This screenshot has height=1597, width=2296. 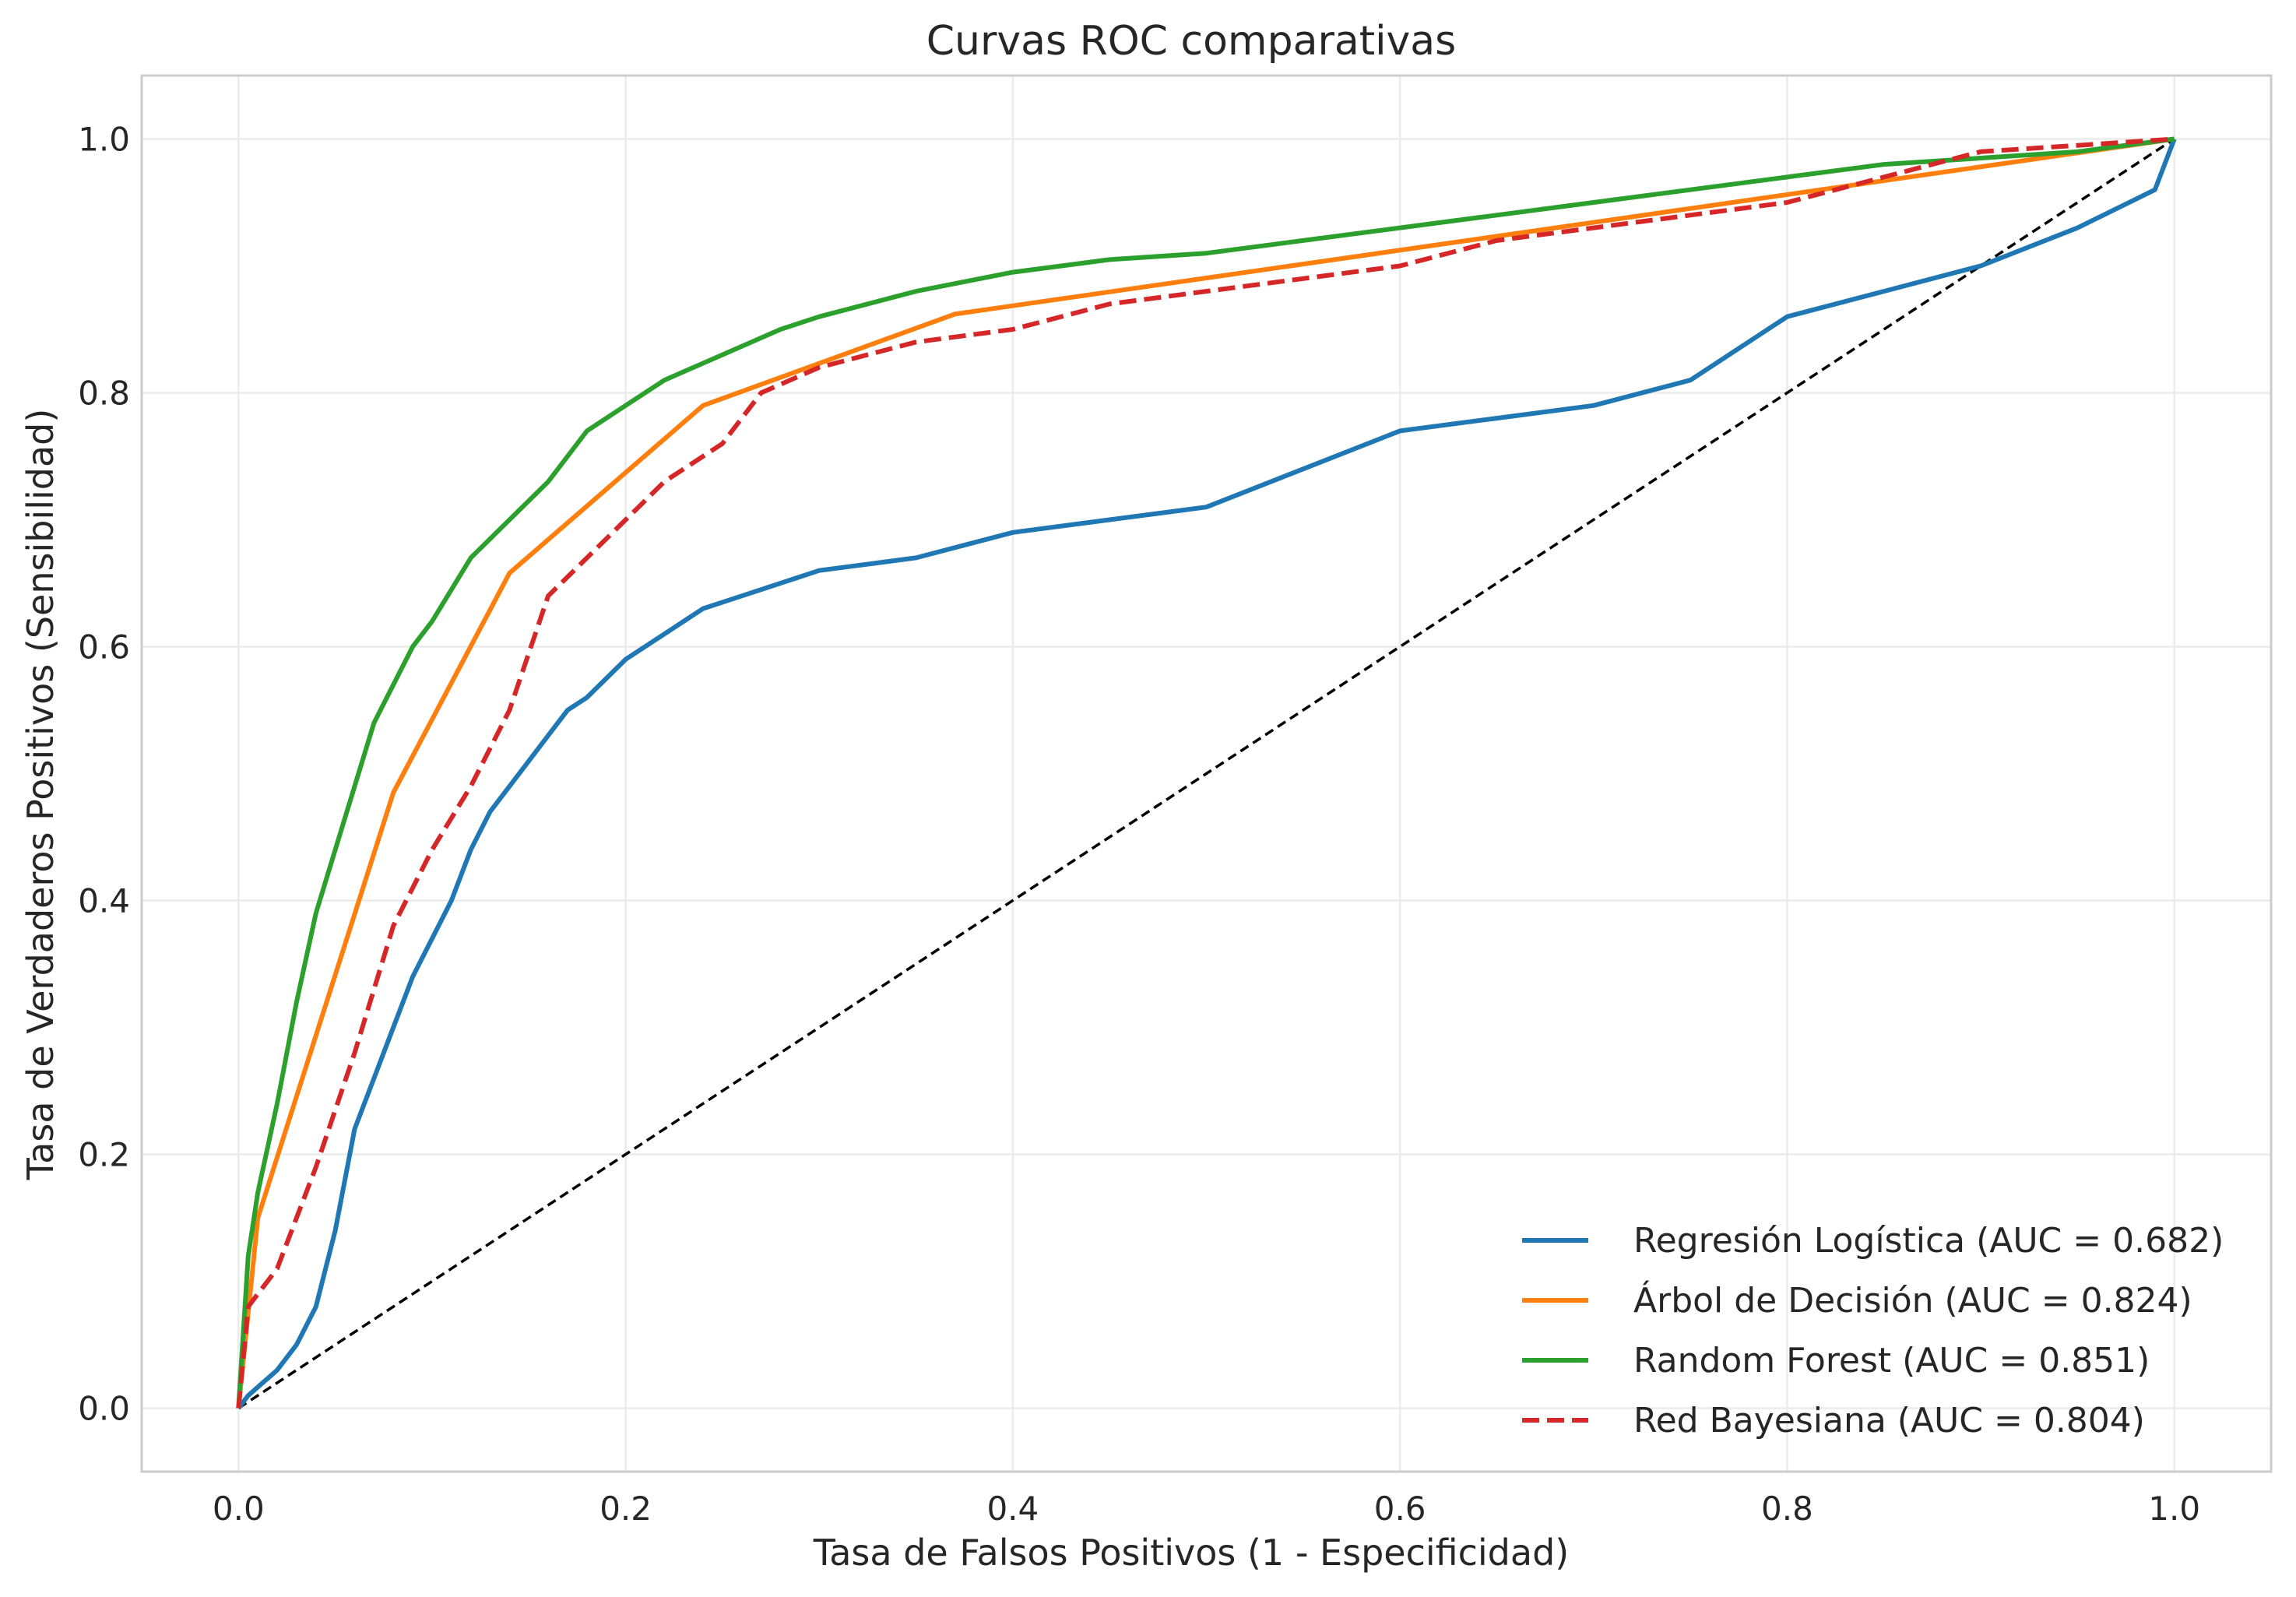 What do you see at coordinates (1400, 1509) in the screenshot?
I see `x-tick-label: 0.6` at bounding box center [1400, 1509].